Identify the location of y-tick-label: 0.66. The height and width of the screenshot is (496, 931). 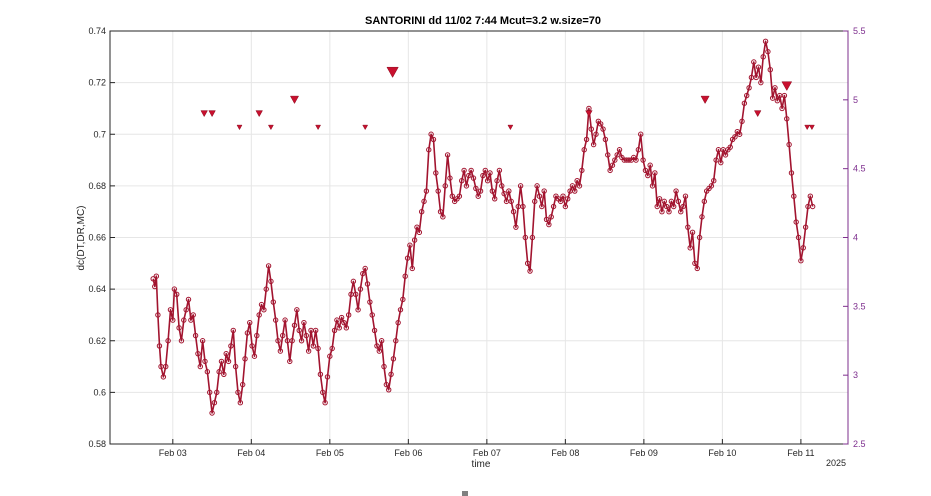
(97, 238).